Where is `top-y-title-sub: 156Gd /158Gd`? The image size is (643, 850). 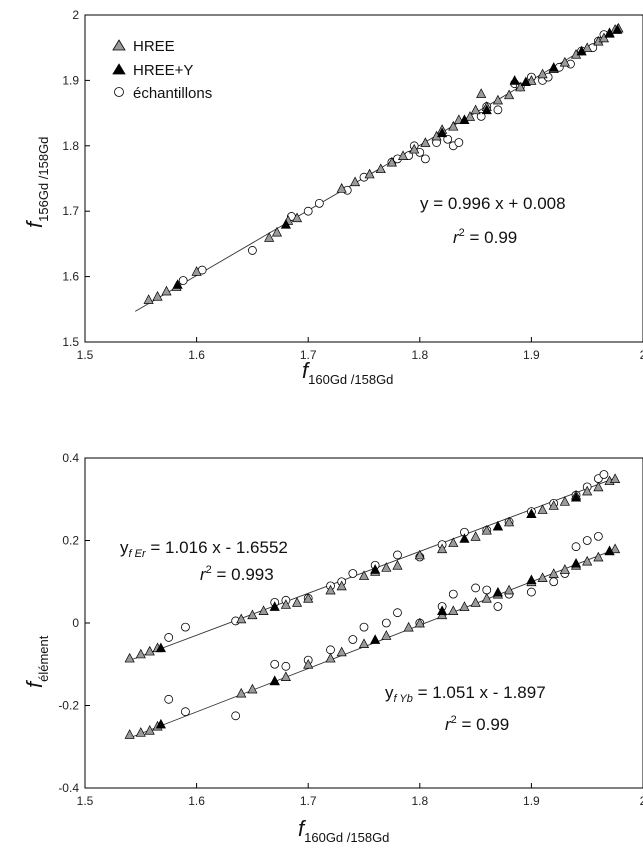 top-y-title-sub: 156Gd /158Gd is located at coordinates (43, 179).